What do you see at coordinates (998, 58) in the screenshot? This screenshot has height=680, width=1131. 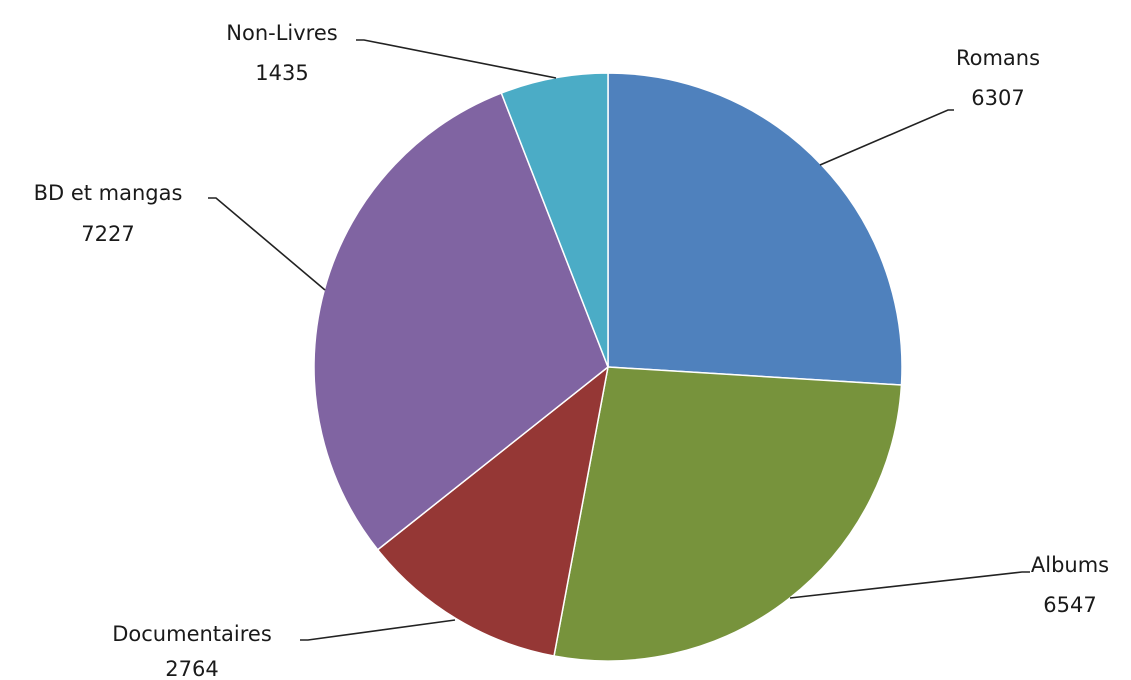 I see `slice-label-romans: Romans` at bounding box center [998, 58].